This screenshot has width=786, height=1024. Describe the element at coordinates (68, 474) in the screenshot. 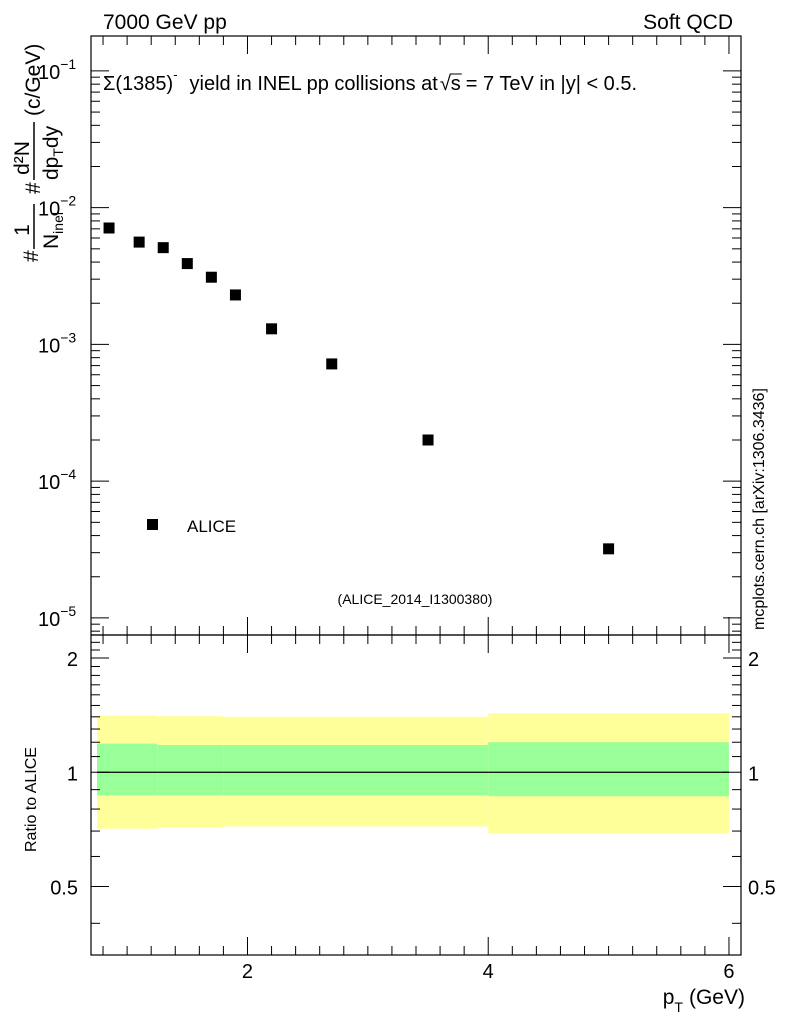

I see `main-ytick-label-exp: −4` at that location.